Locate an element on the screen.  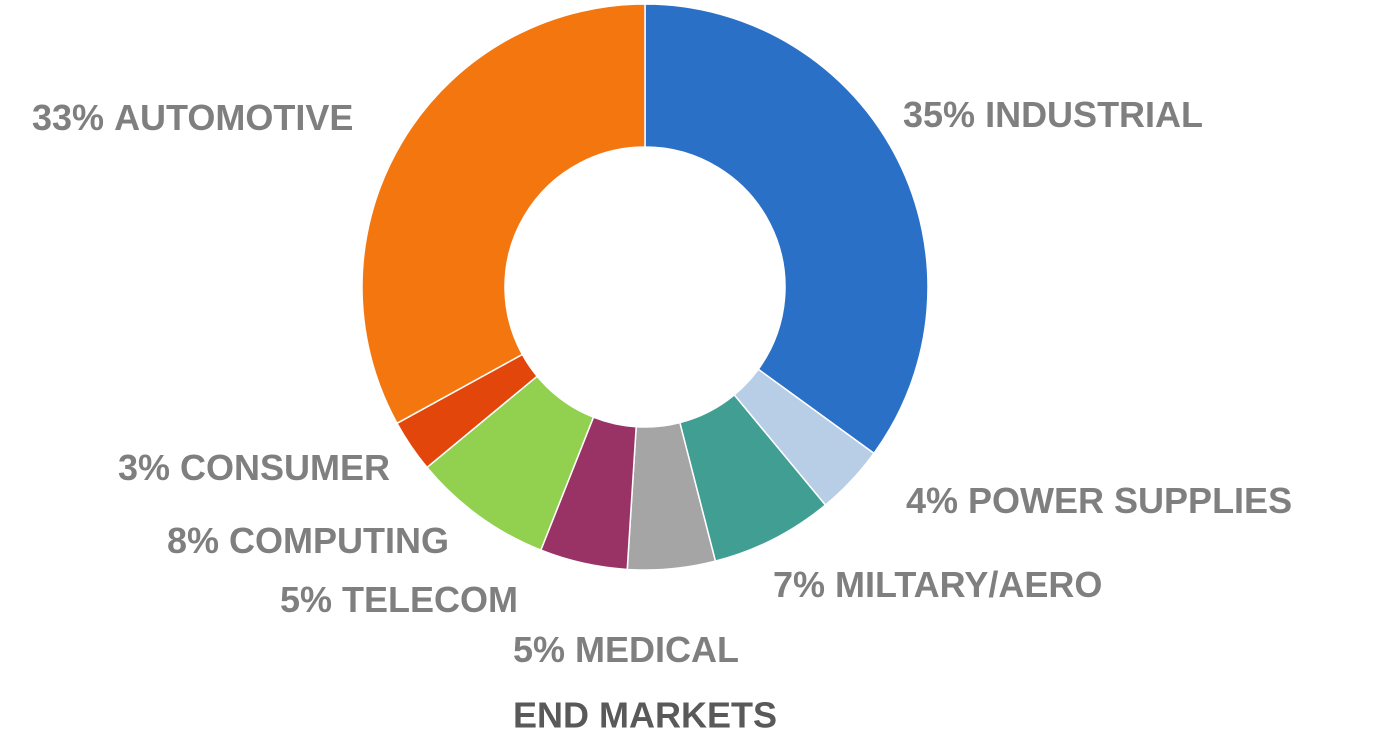
slice-label: 33% AUTOMOTIVE is located at coordinates (192, 117).